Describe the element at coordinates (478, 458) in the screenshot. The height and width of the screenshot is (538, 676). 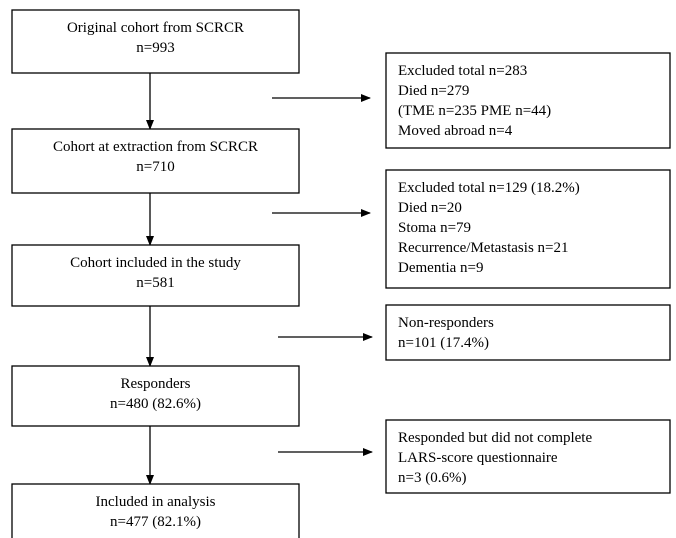
I see `exclusion-text: LARS-score questionnaire` at that location.